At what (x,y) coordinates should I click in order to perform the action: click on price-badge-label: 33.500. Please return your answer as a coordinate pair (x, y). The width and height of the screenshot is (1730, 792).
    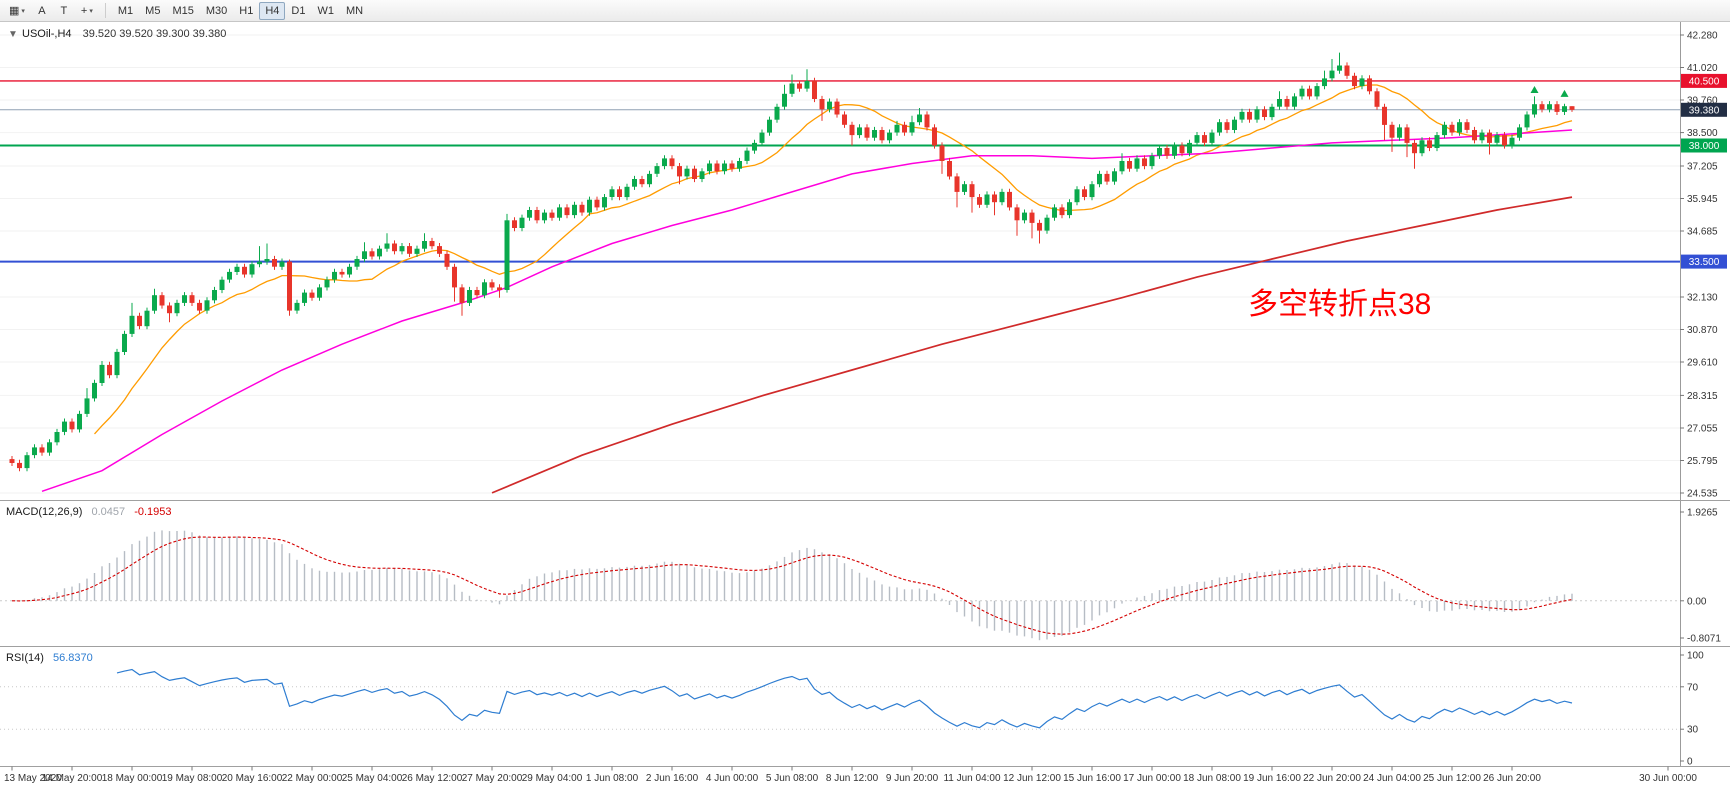
    Looking at the image, I should click on (1704, 262).